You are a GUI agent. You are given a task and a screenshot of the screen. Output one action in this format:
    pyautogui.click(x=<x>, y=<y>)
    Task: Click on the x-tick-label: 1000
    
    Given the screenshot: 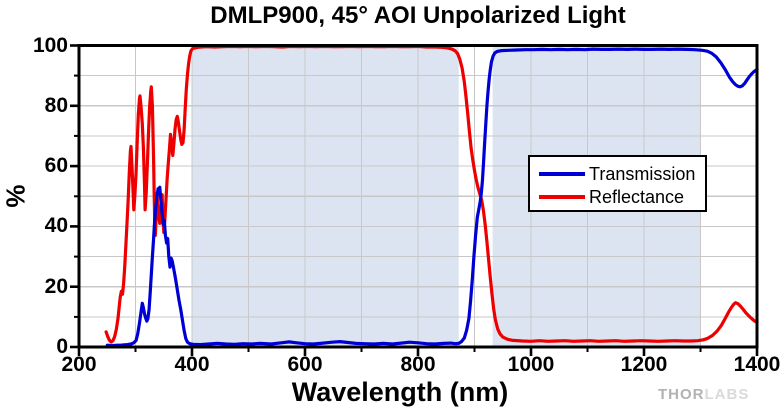 What is the action you would take?
    pyautogui.click(x=531, y=364)
    